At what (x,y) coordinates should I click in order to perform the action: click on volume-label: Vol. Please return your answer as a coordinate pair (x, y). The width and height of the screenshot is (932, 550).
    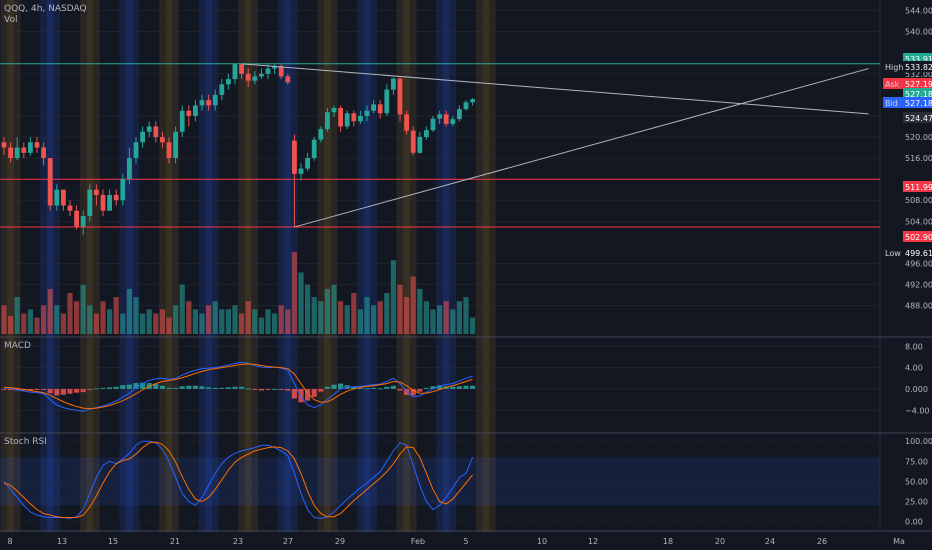
    Looking at the image, I should click on (11, 20).